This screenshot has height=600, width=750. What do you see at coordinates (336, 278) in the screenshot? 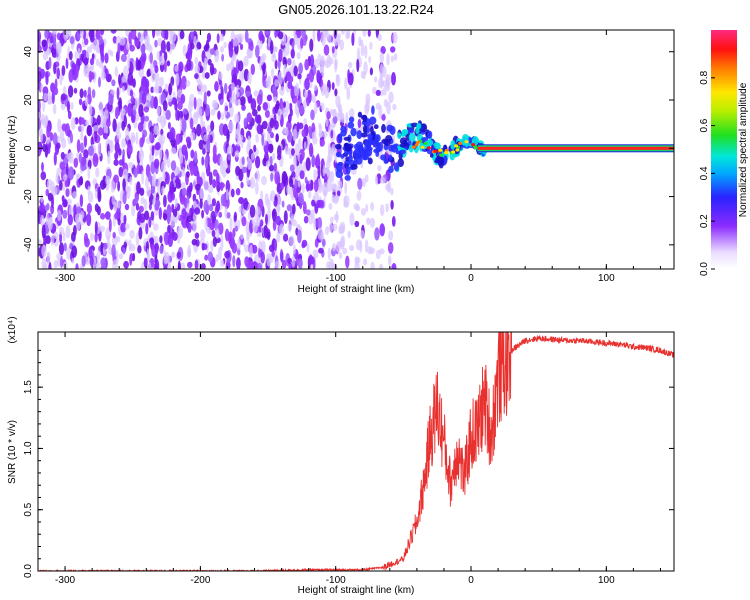
I see `x-tick-label: -100` at bounding box center [336, 278].